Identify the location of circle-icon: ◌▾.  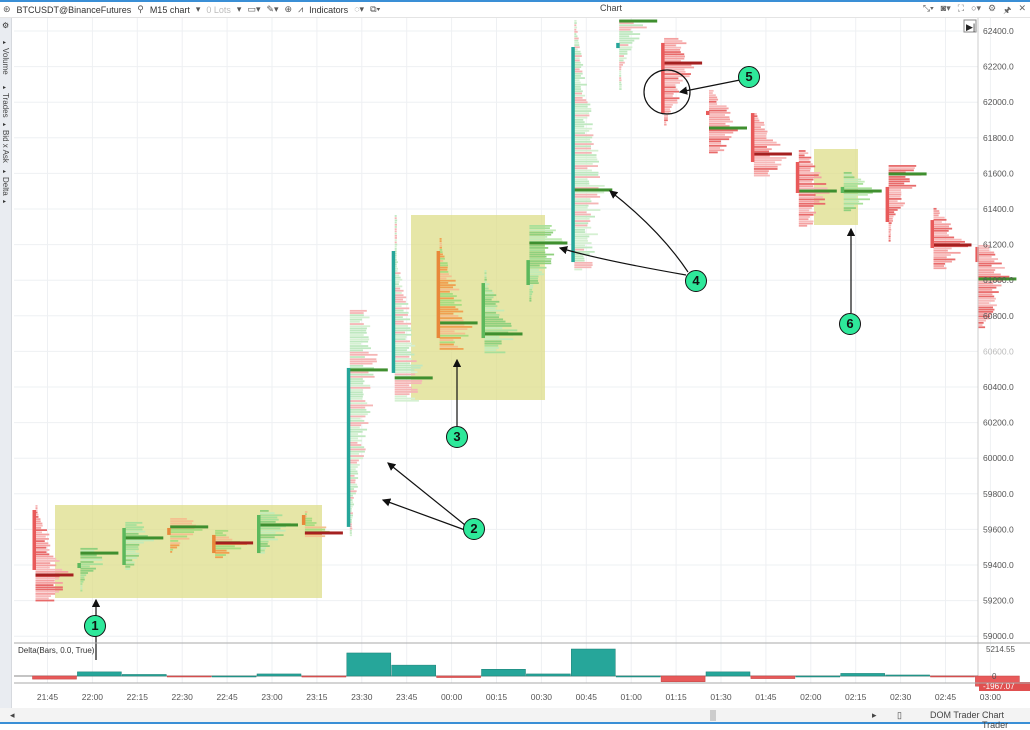
(359, 9).